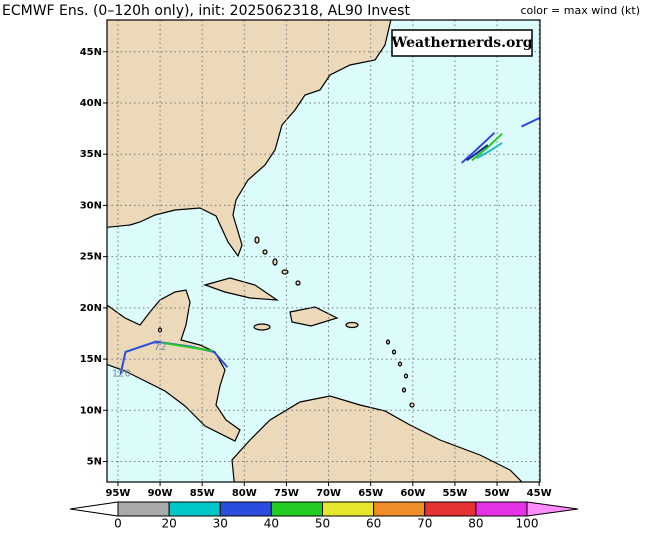 The height and width of the screenshot is (533, 646). Describe the element at coordinates (117, 493) in the screenshot. I see `lon-label: 95W` at that location.